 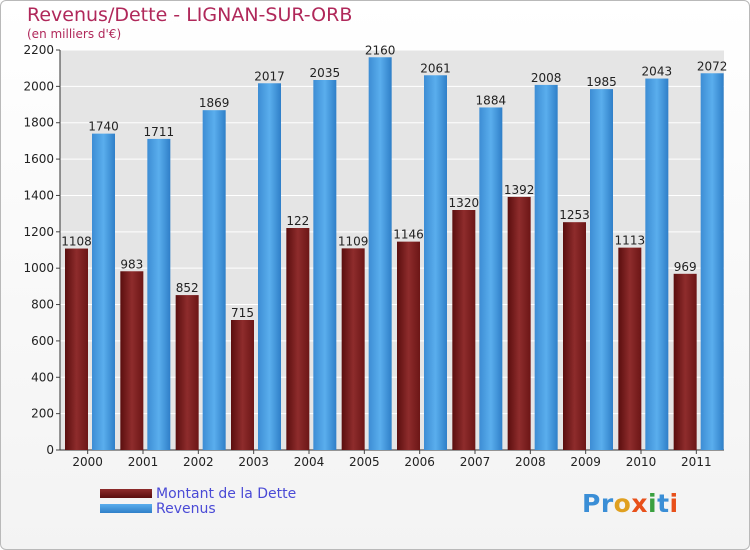 What do you see at coordinates (353, 349) in the screenshot?
I see `bar-debt-2005` at bounding box center [353, 349].